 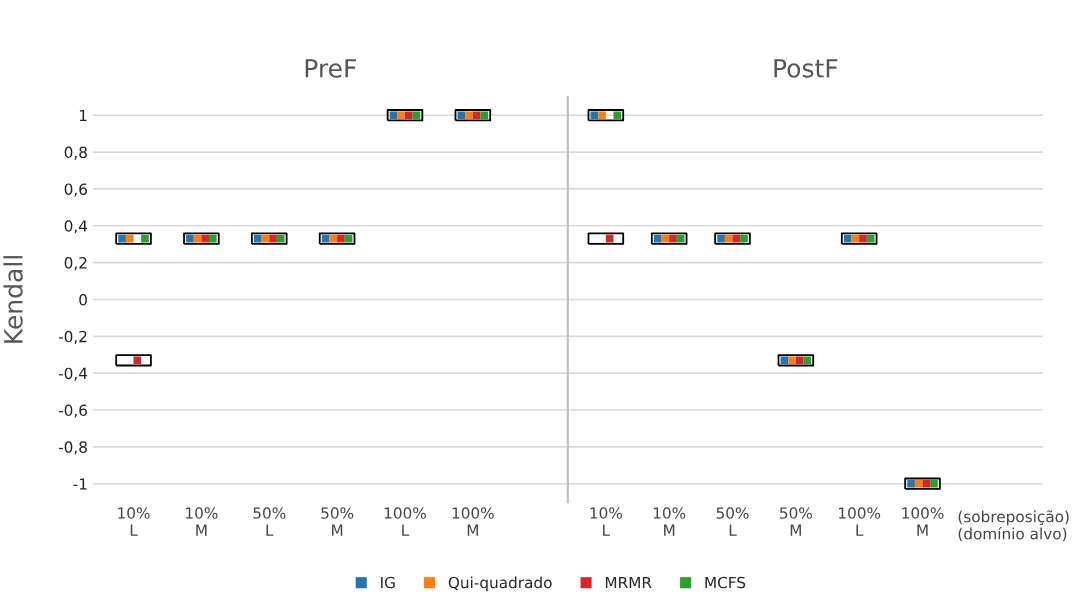 What do you see at coordinates (13, 299) in the screenshot?
I see `y-axis-title: Kendall` at bounding box center [13, 299].